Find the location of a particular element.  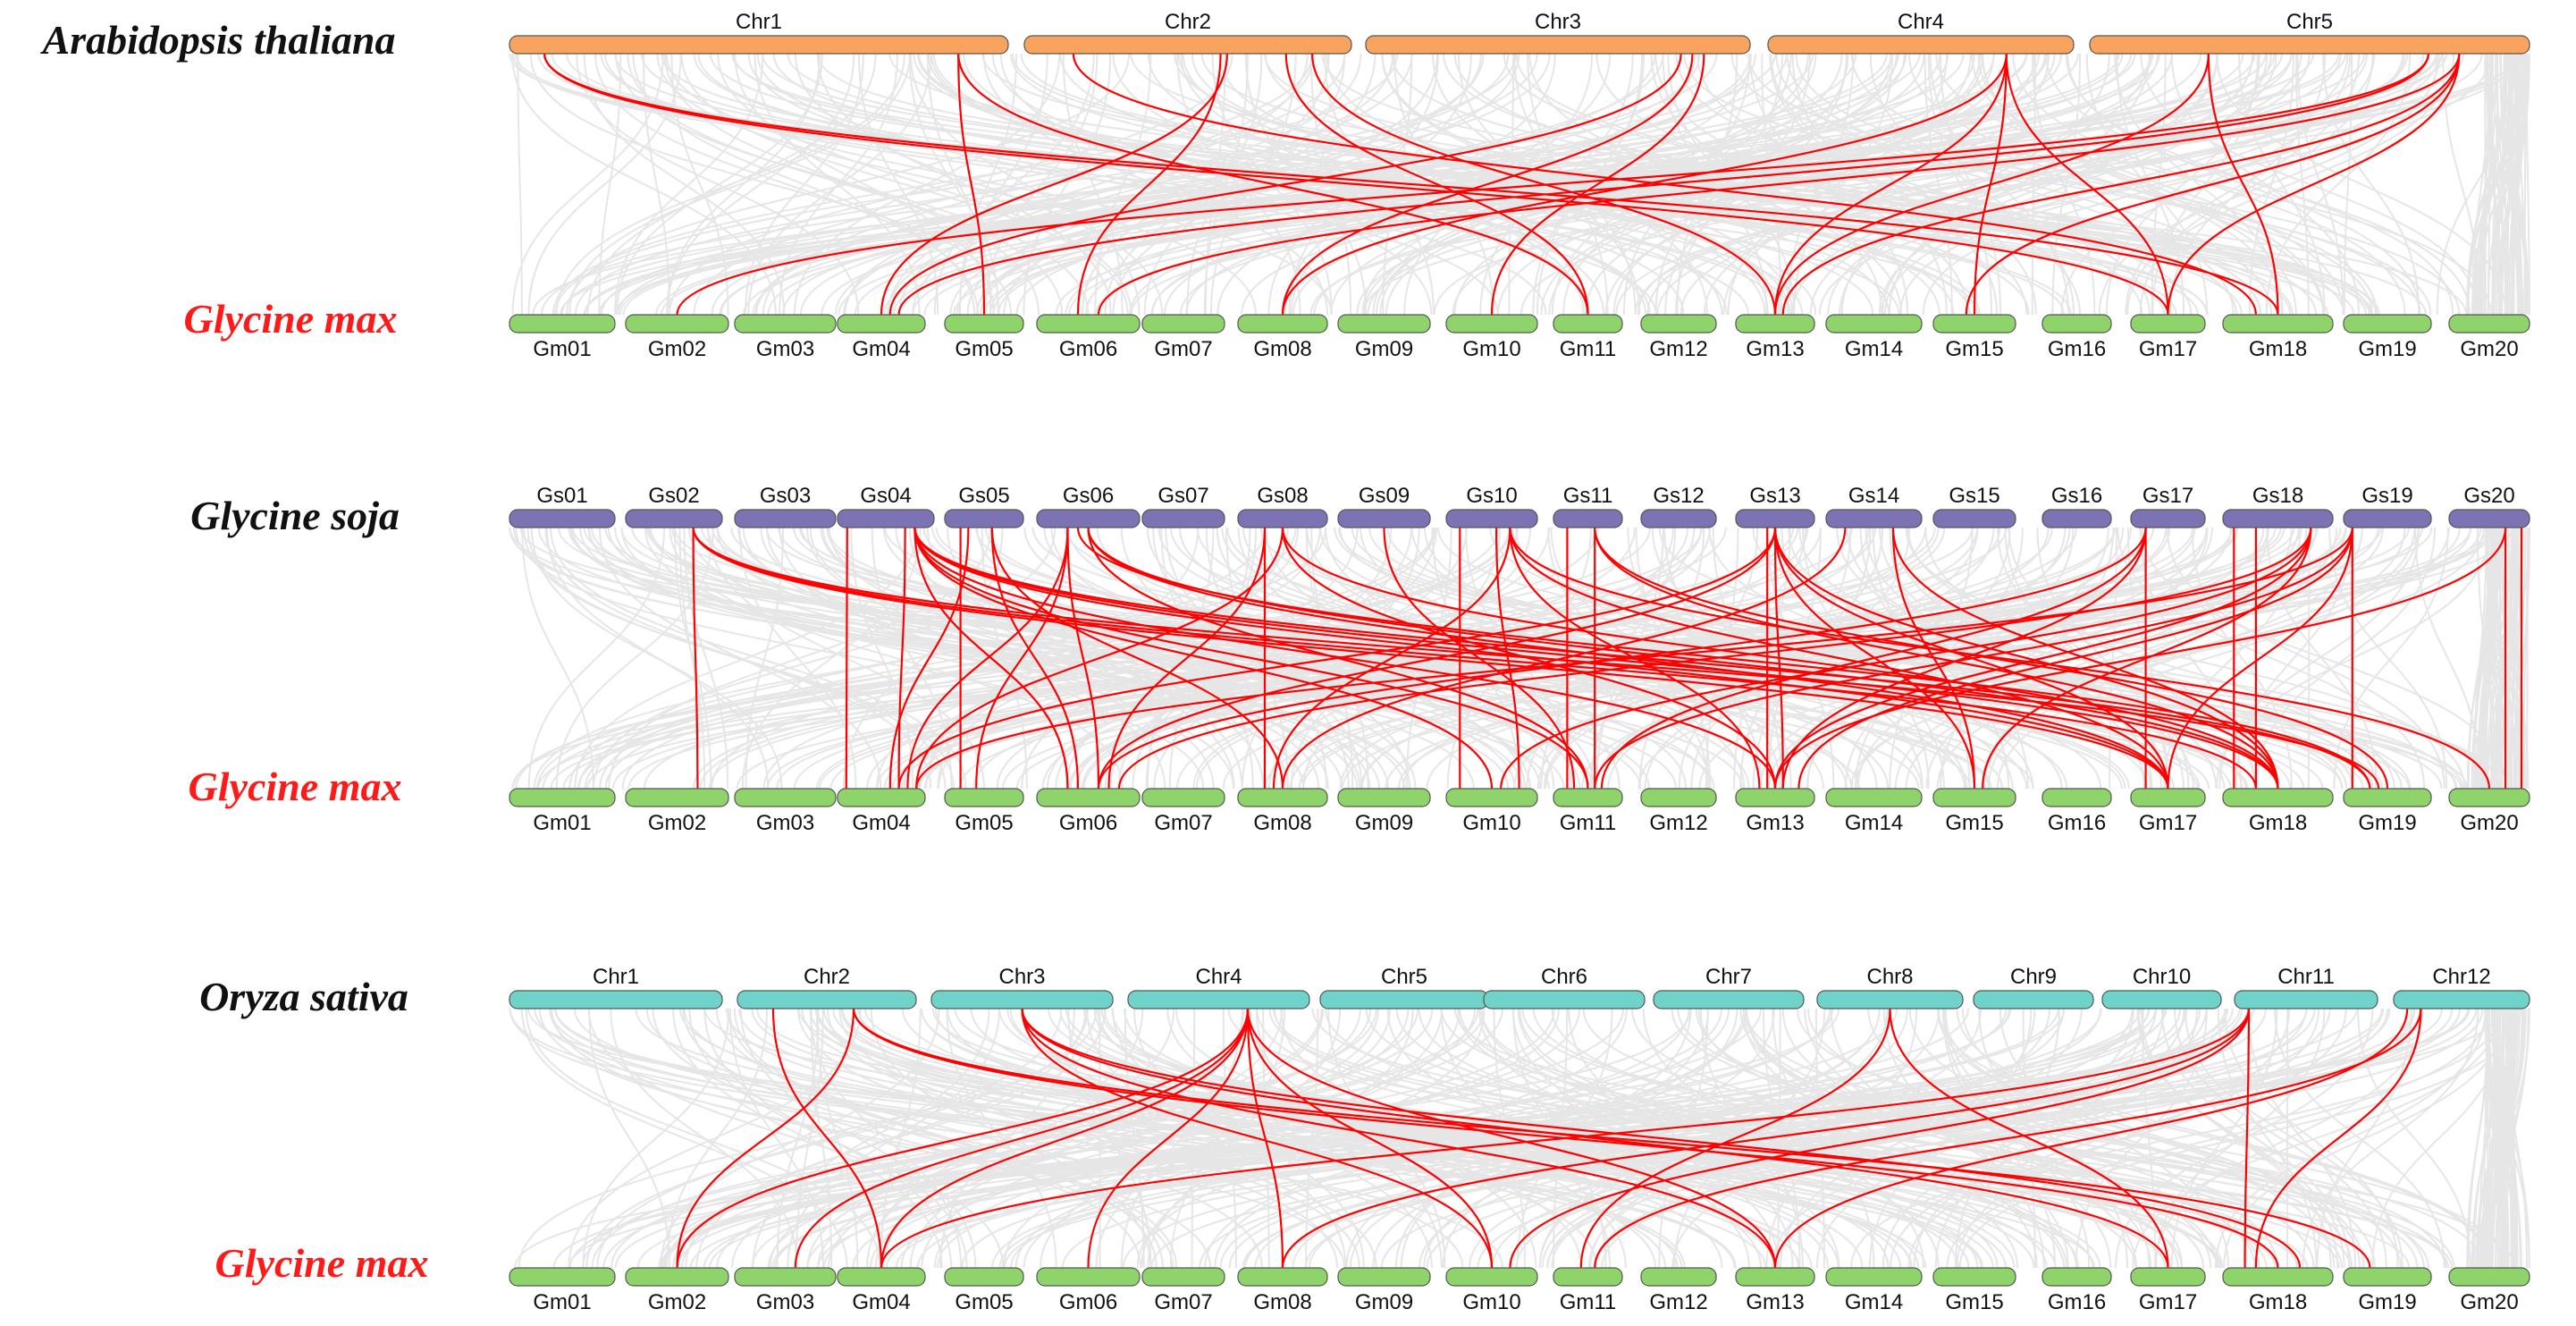

chromosome-max-1-gm07 is located at coordinates (1183, 324).